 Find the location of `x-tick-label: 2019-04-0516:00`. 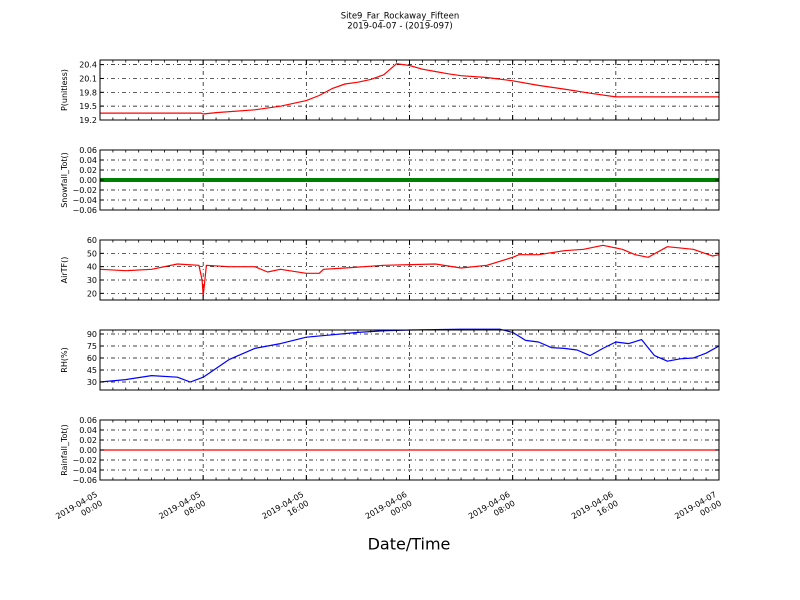

x-tick-label: 2019-04-0516:00 is located at coordinates (286, 510).